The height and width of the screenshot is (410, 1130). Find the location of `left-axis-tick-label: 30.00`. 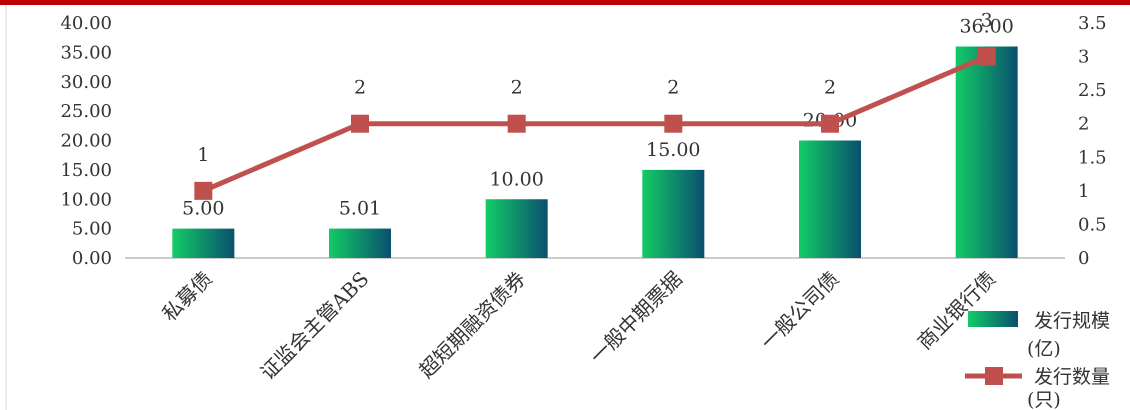

left-axis-tick-label: 30.00 is located at coordinates (86, 82).